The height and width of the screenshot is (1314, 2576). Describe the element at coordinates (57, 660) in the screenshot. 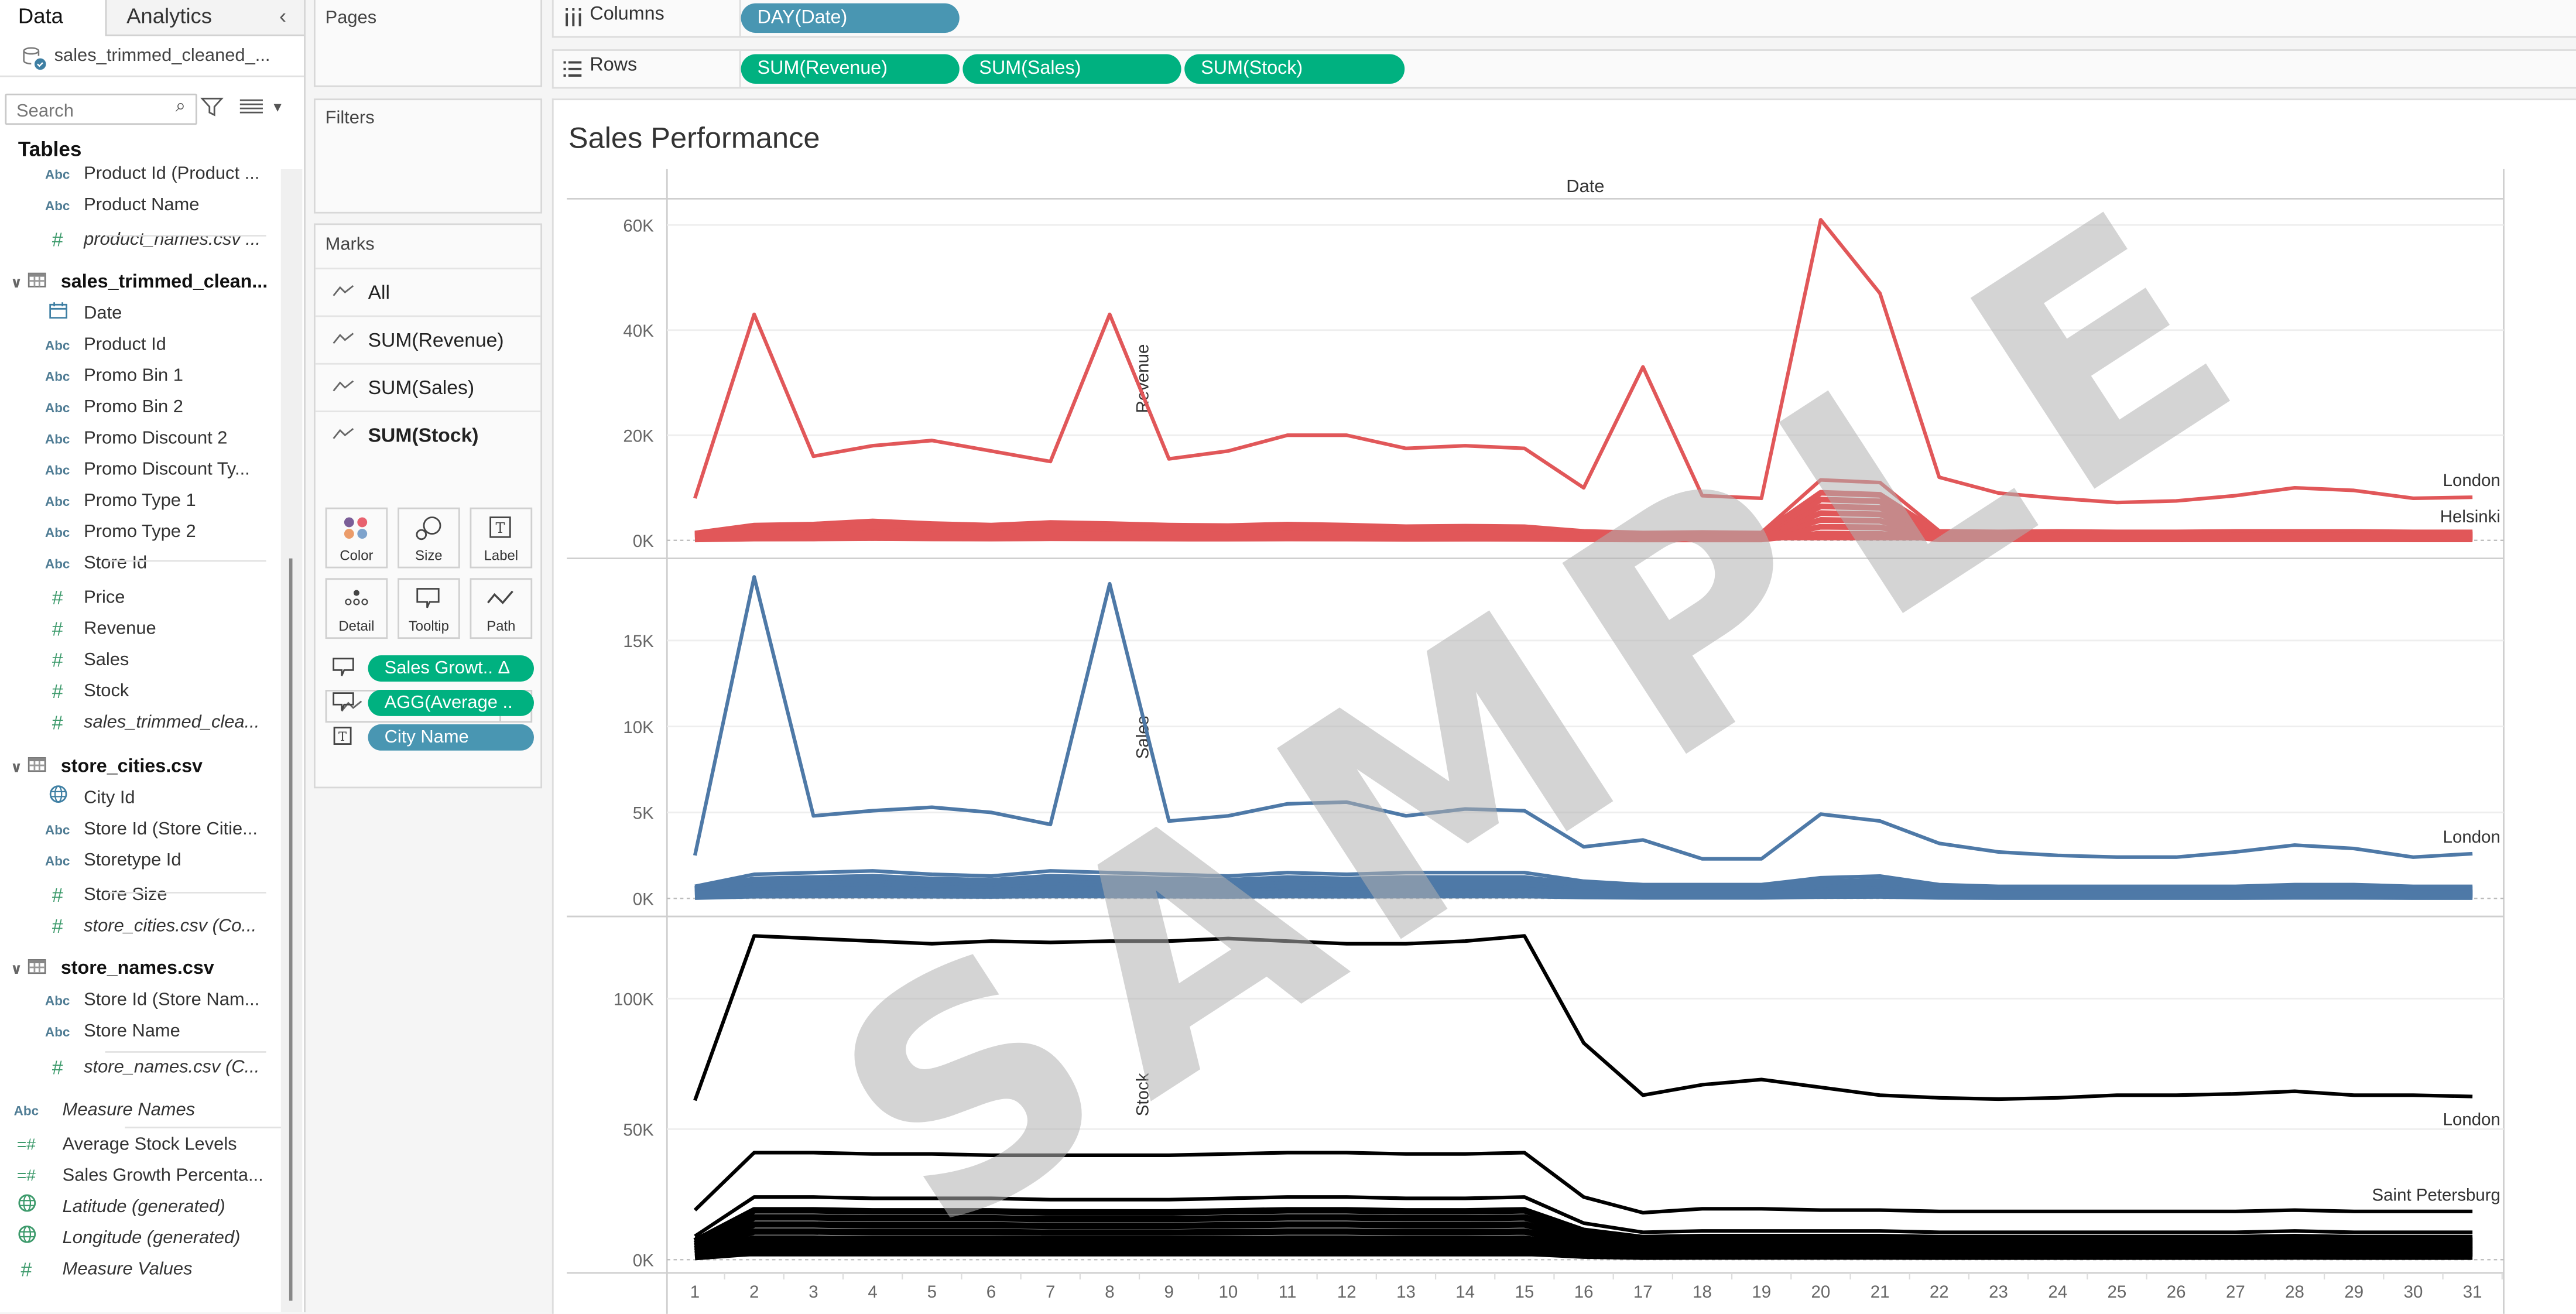

I see `number-type-icon: #` at that location.